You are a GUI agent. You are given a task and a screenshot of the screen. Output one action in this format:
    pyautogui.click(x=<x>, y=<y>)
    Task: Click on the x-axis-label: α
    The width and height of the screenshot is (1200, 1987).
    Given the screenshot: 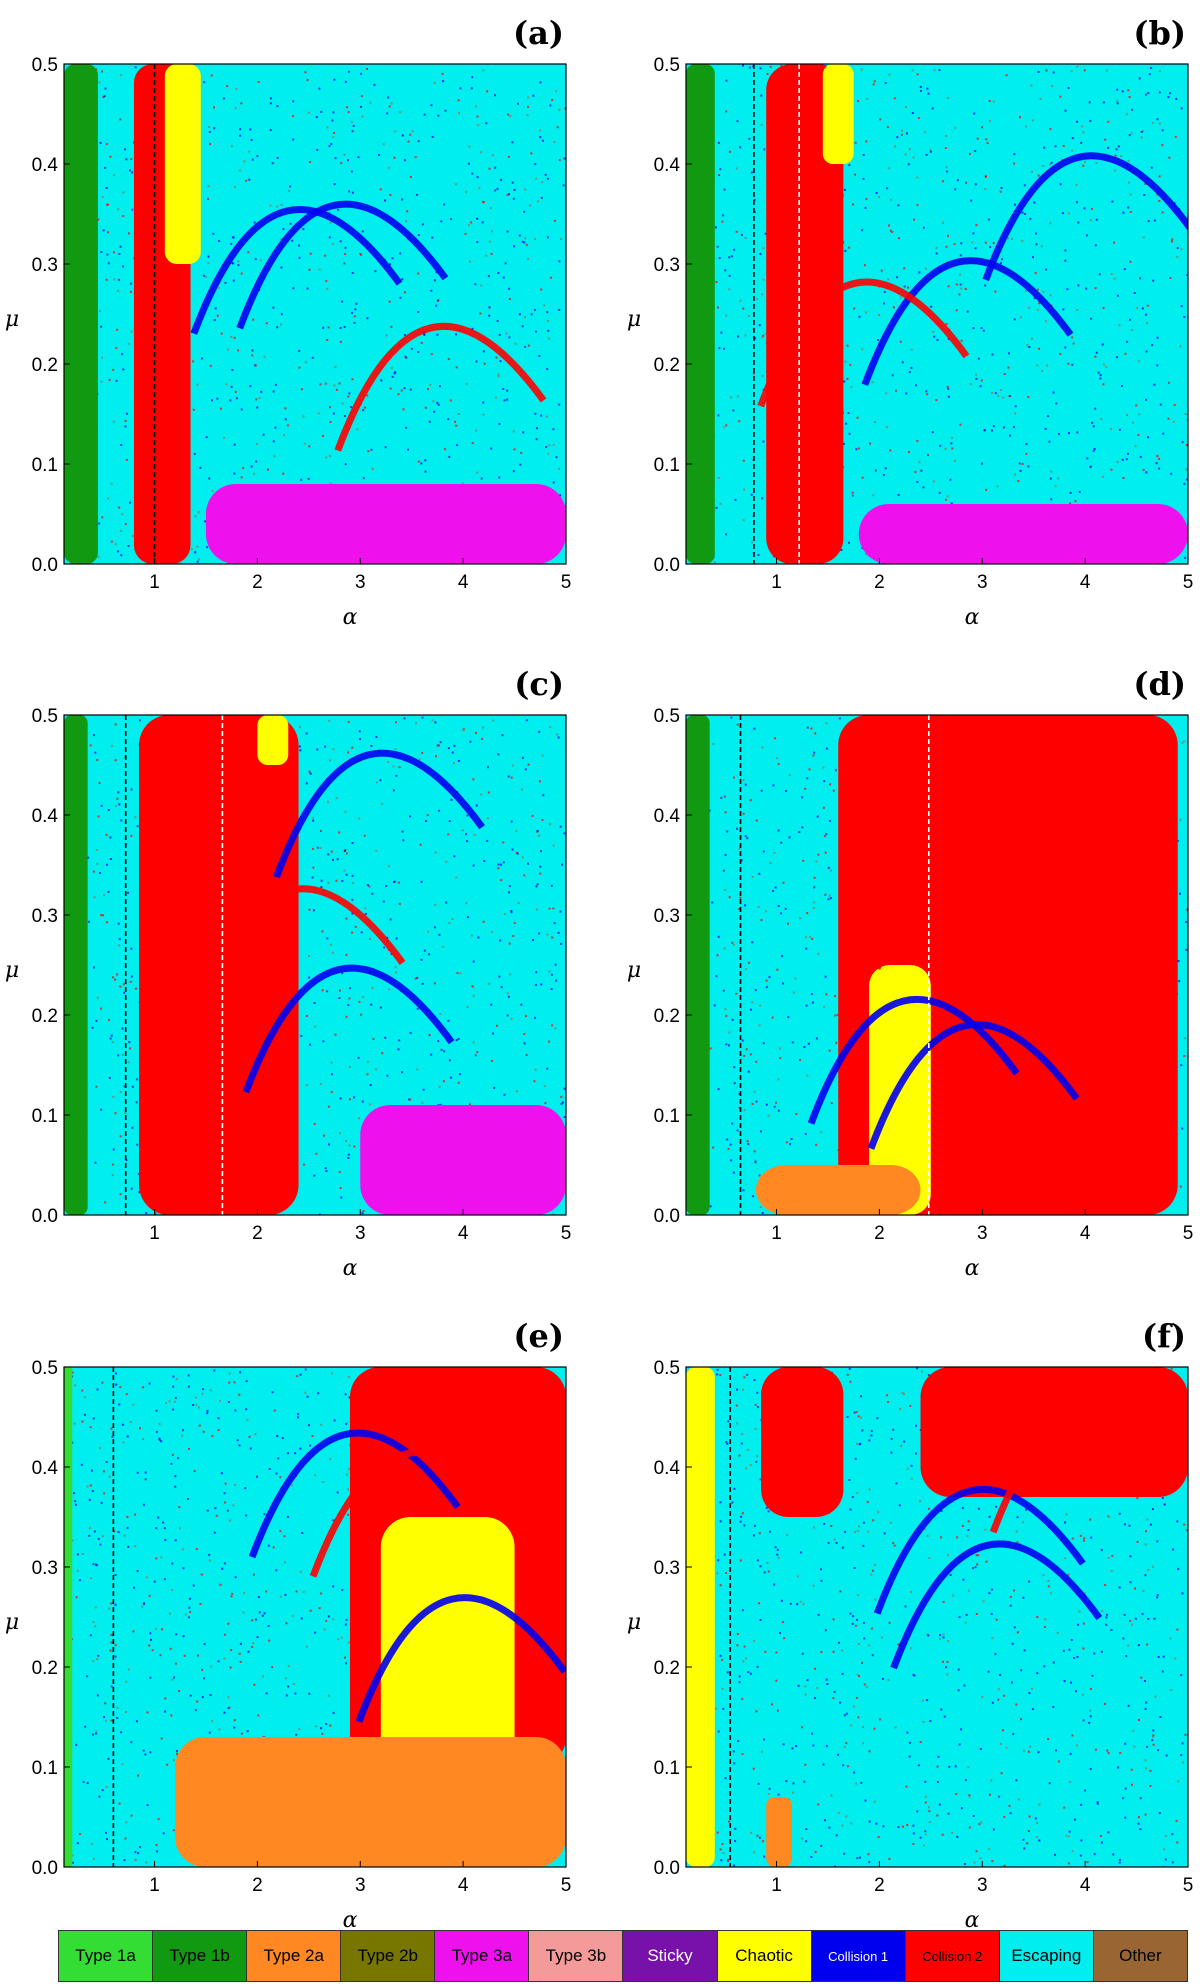 What is the action you would take?
    pyautogui.click(x=350, y=617)
    